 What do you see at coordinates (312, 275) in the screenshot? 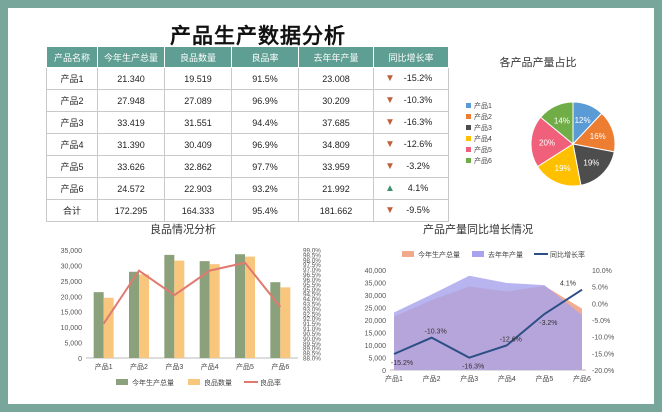
I see `y2-tick-label: 96.5%` at bounding box center [312, 275].